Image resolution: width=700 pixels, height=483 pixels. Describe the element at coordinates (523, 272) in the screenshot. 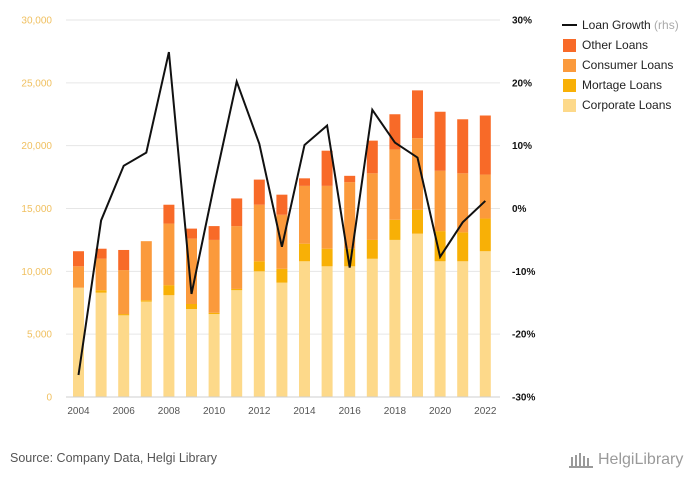

I see `y-right-tick-label: -10%` at that location.